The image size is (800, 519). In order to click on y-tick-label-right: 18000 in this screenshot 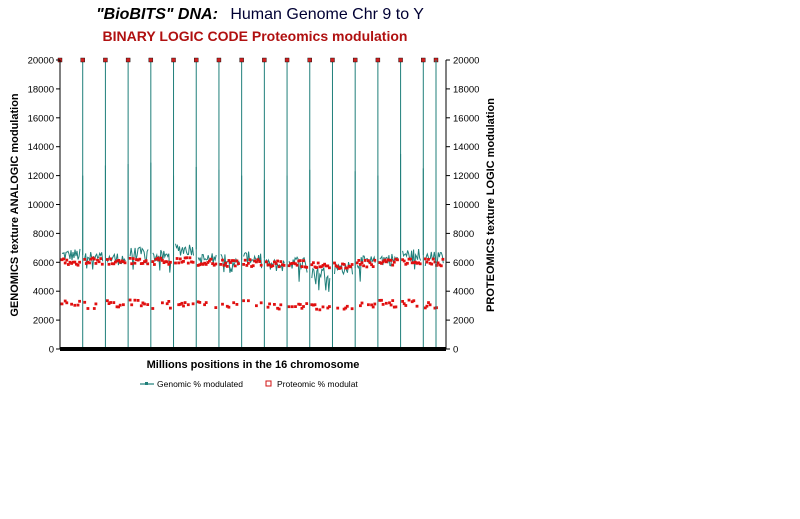, I will do `click(466, 89)`.